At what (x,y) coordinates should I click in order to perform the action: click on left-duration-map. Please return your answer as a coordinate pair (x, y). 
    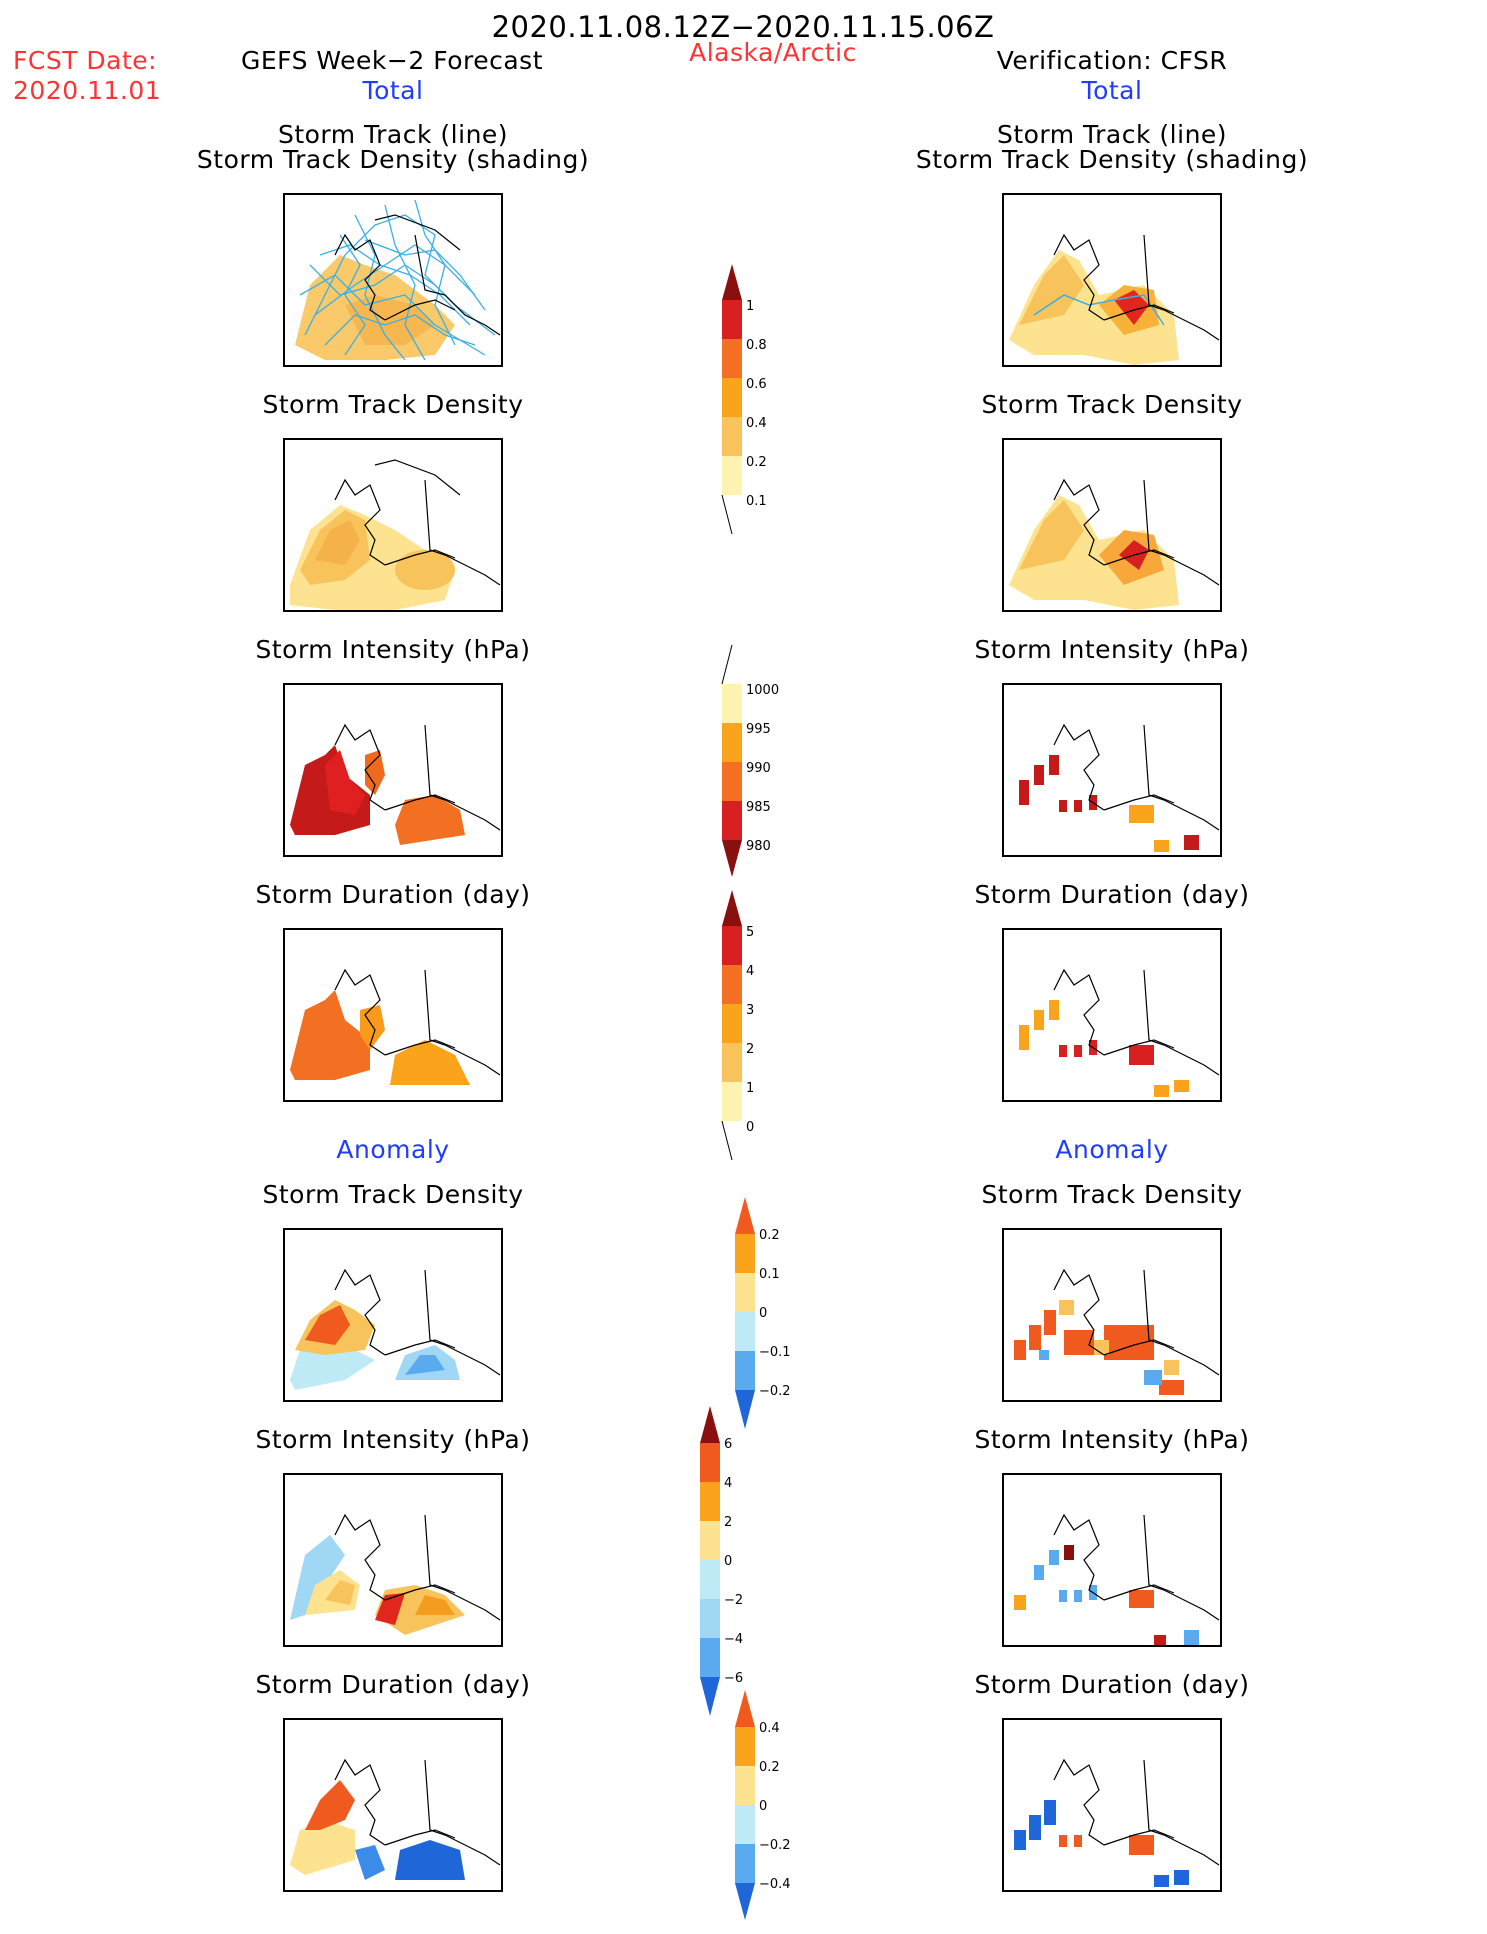
    Looking at the image, I should click on (393, 1015).